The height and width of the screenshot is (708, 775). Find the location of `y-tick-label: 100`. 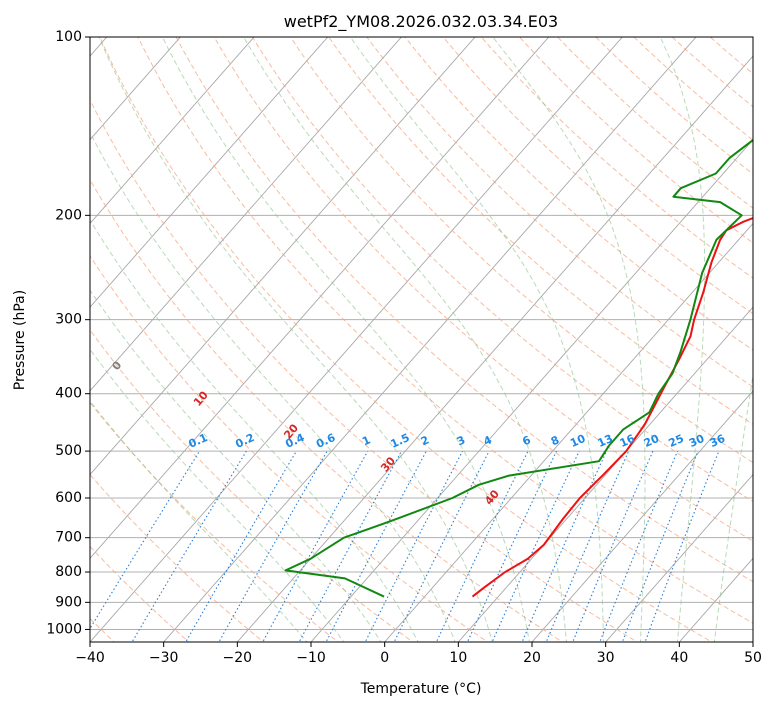

y-tick-label: 100 is located at coordinates (68, 37).